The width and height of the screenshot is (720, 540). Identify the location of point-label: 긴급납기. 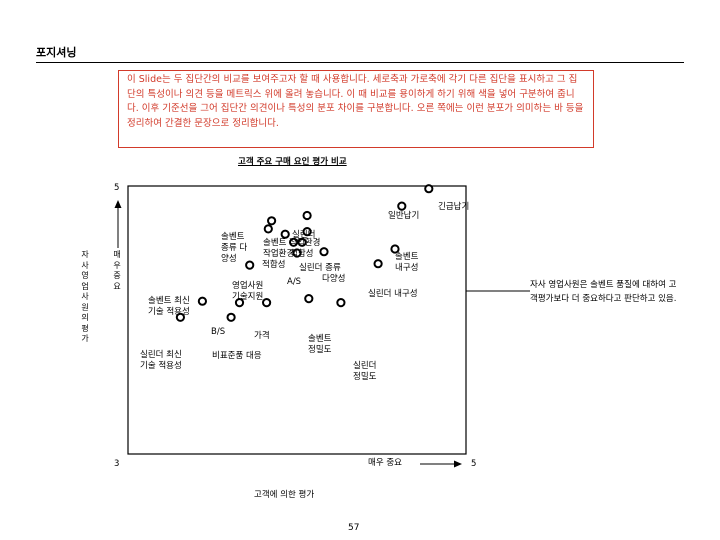
(454, 207).